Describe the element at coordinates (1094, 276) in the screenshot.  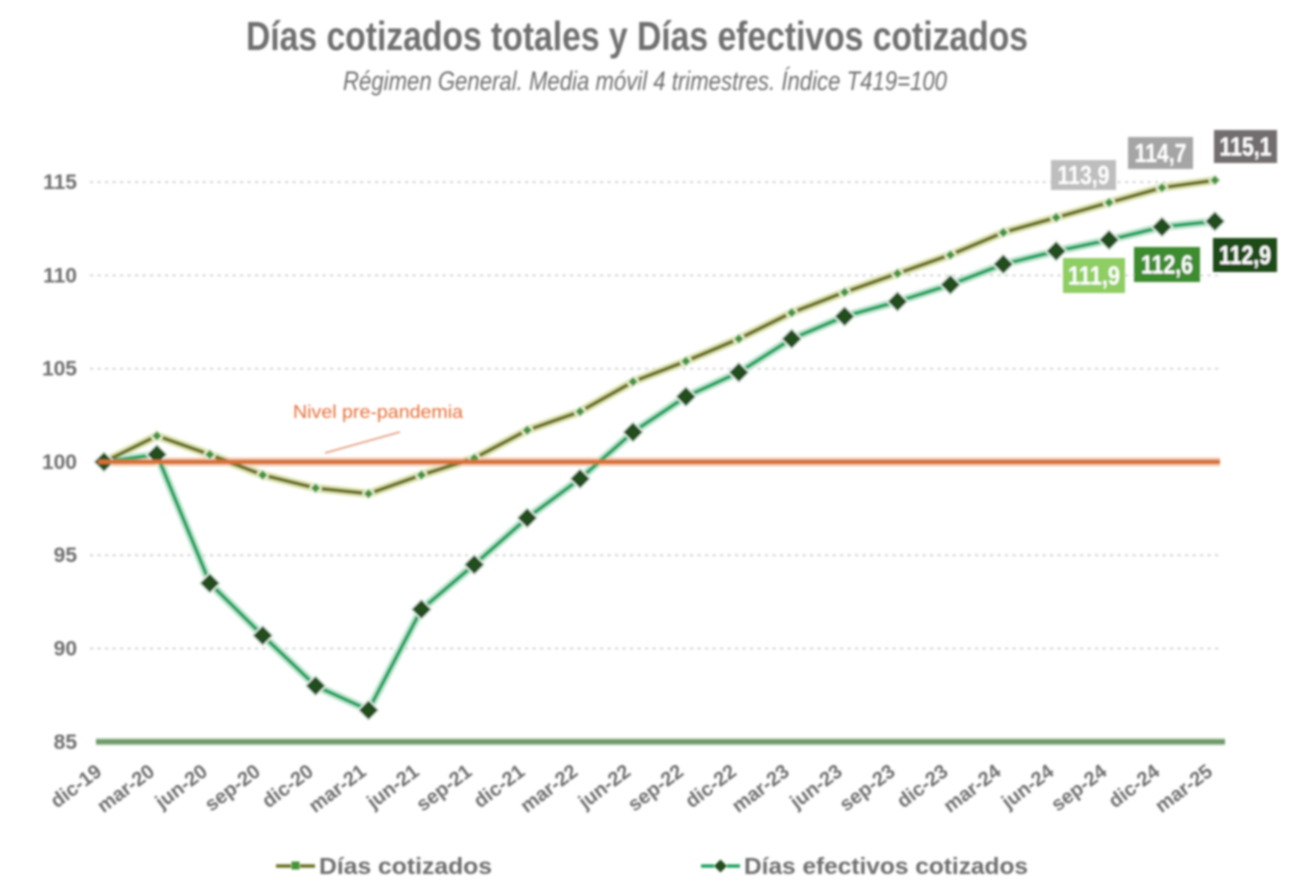
I see `svg-text: 111,9` at that location.